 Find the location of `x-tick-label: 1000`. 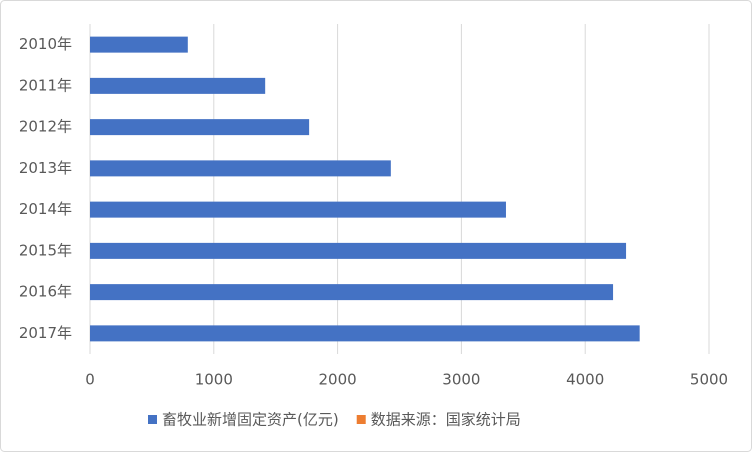

x-tick-label: 1000 is located at coordinates (214, 380).